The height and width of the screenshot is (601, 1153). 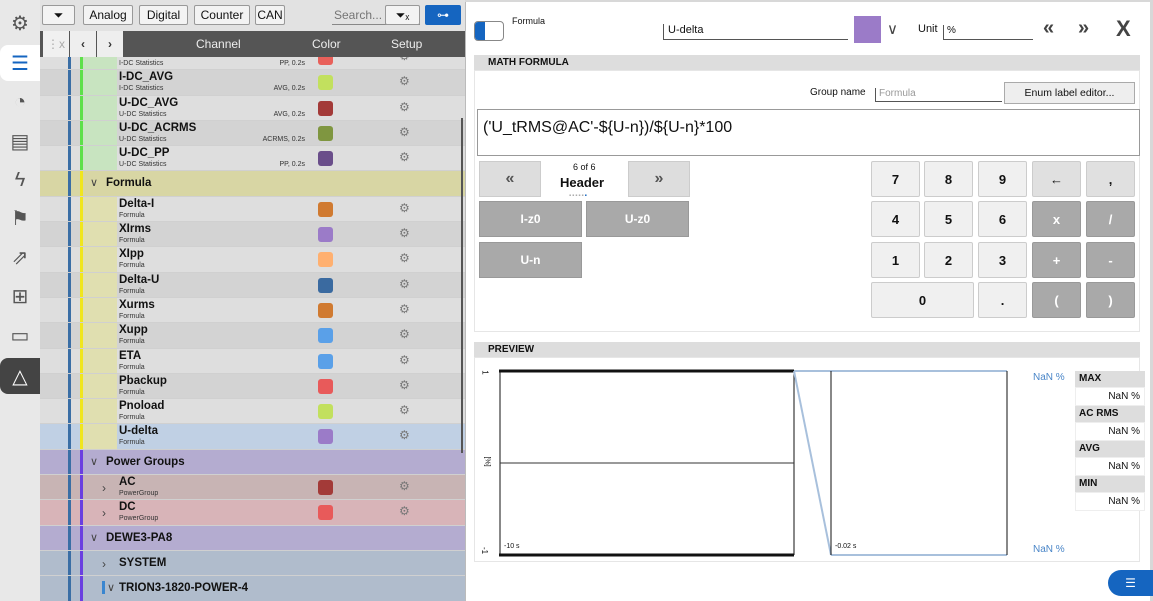 I want to click on lightning-icon: ϟ, so click(x=20, y=179).